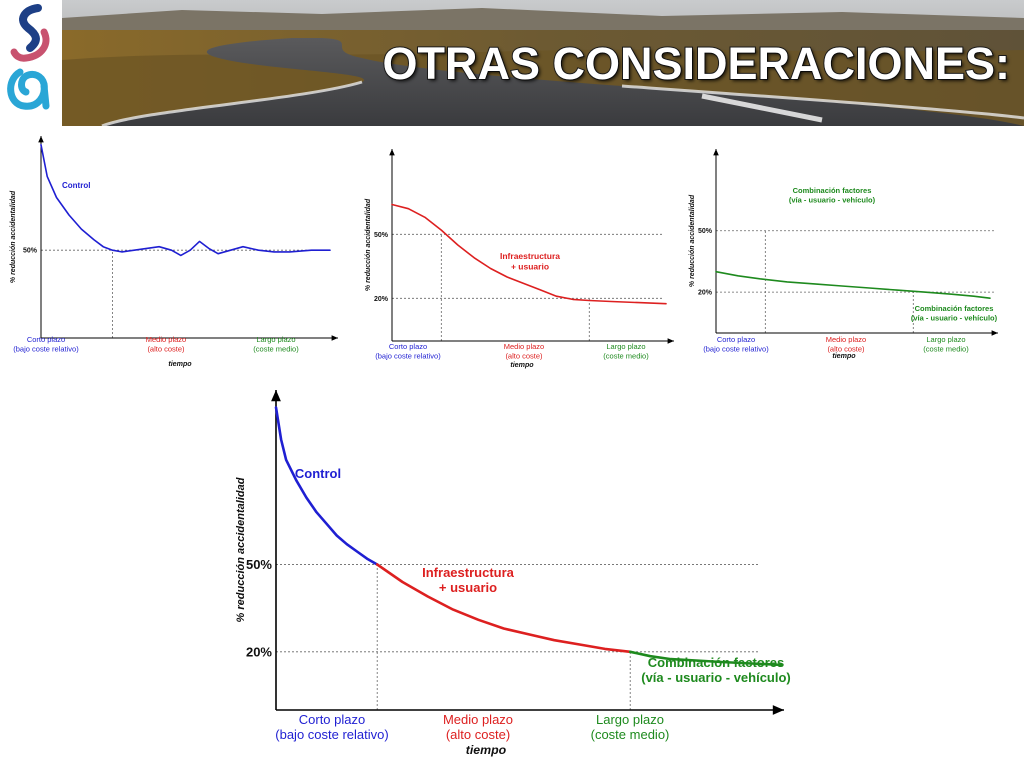  I want to click on logo-mid-stroke, so click(30, 45).